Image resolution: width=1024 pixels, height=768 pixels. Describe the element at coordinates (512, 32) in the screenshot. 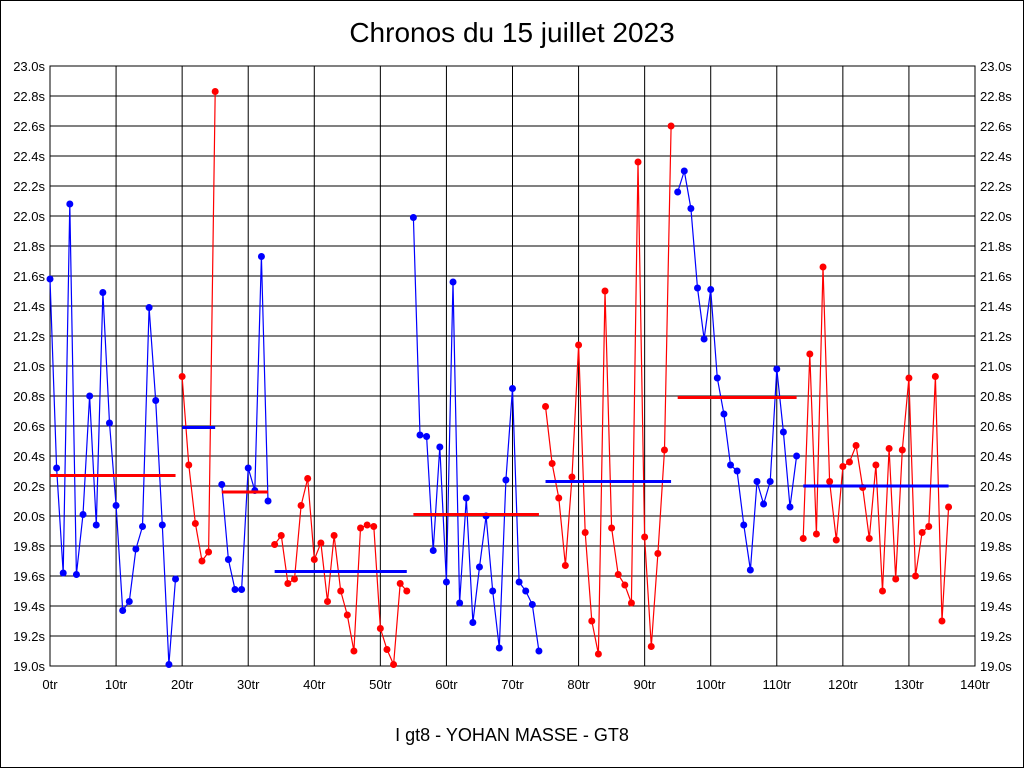

I see `chart-title: Chronos du 15 juillet 2023` at that location.